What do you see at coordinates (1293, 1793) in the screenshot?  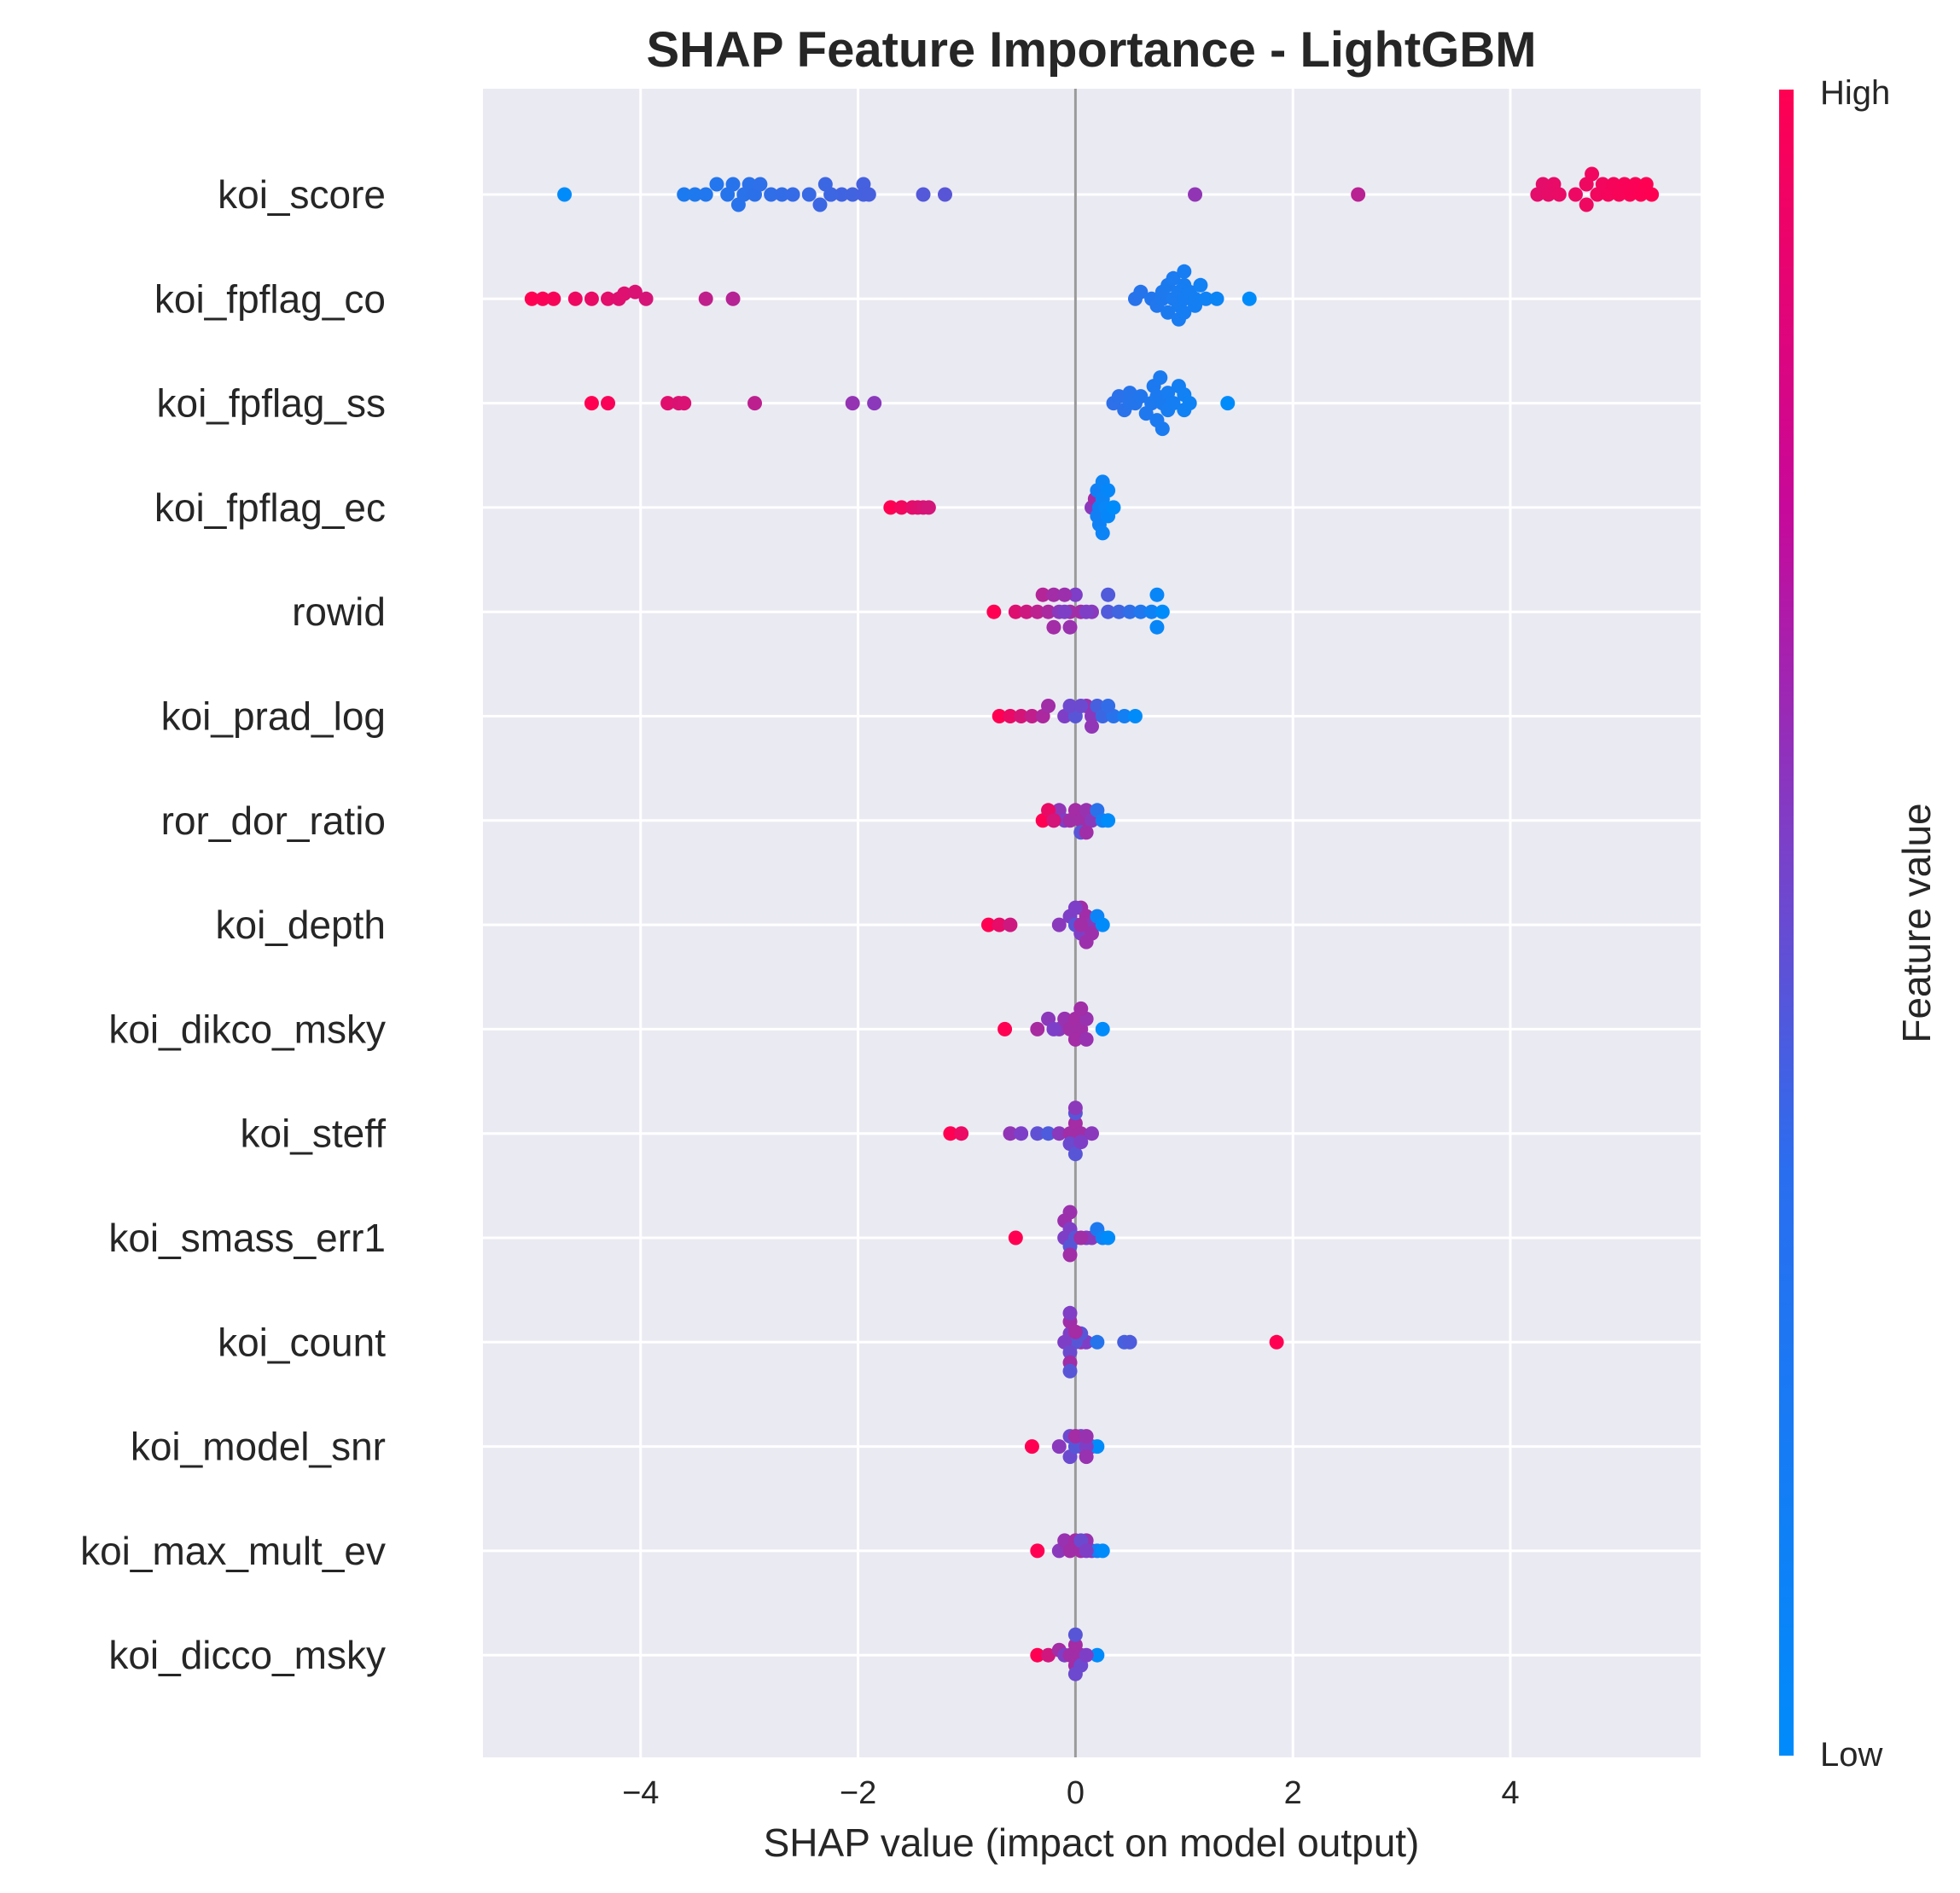 I see `x-tick-label: 2` at bounding box center [1293, 1793].